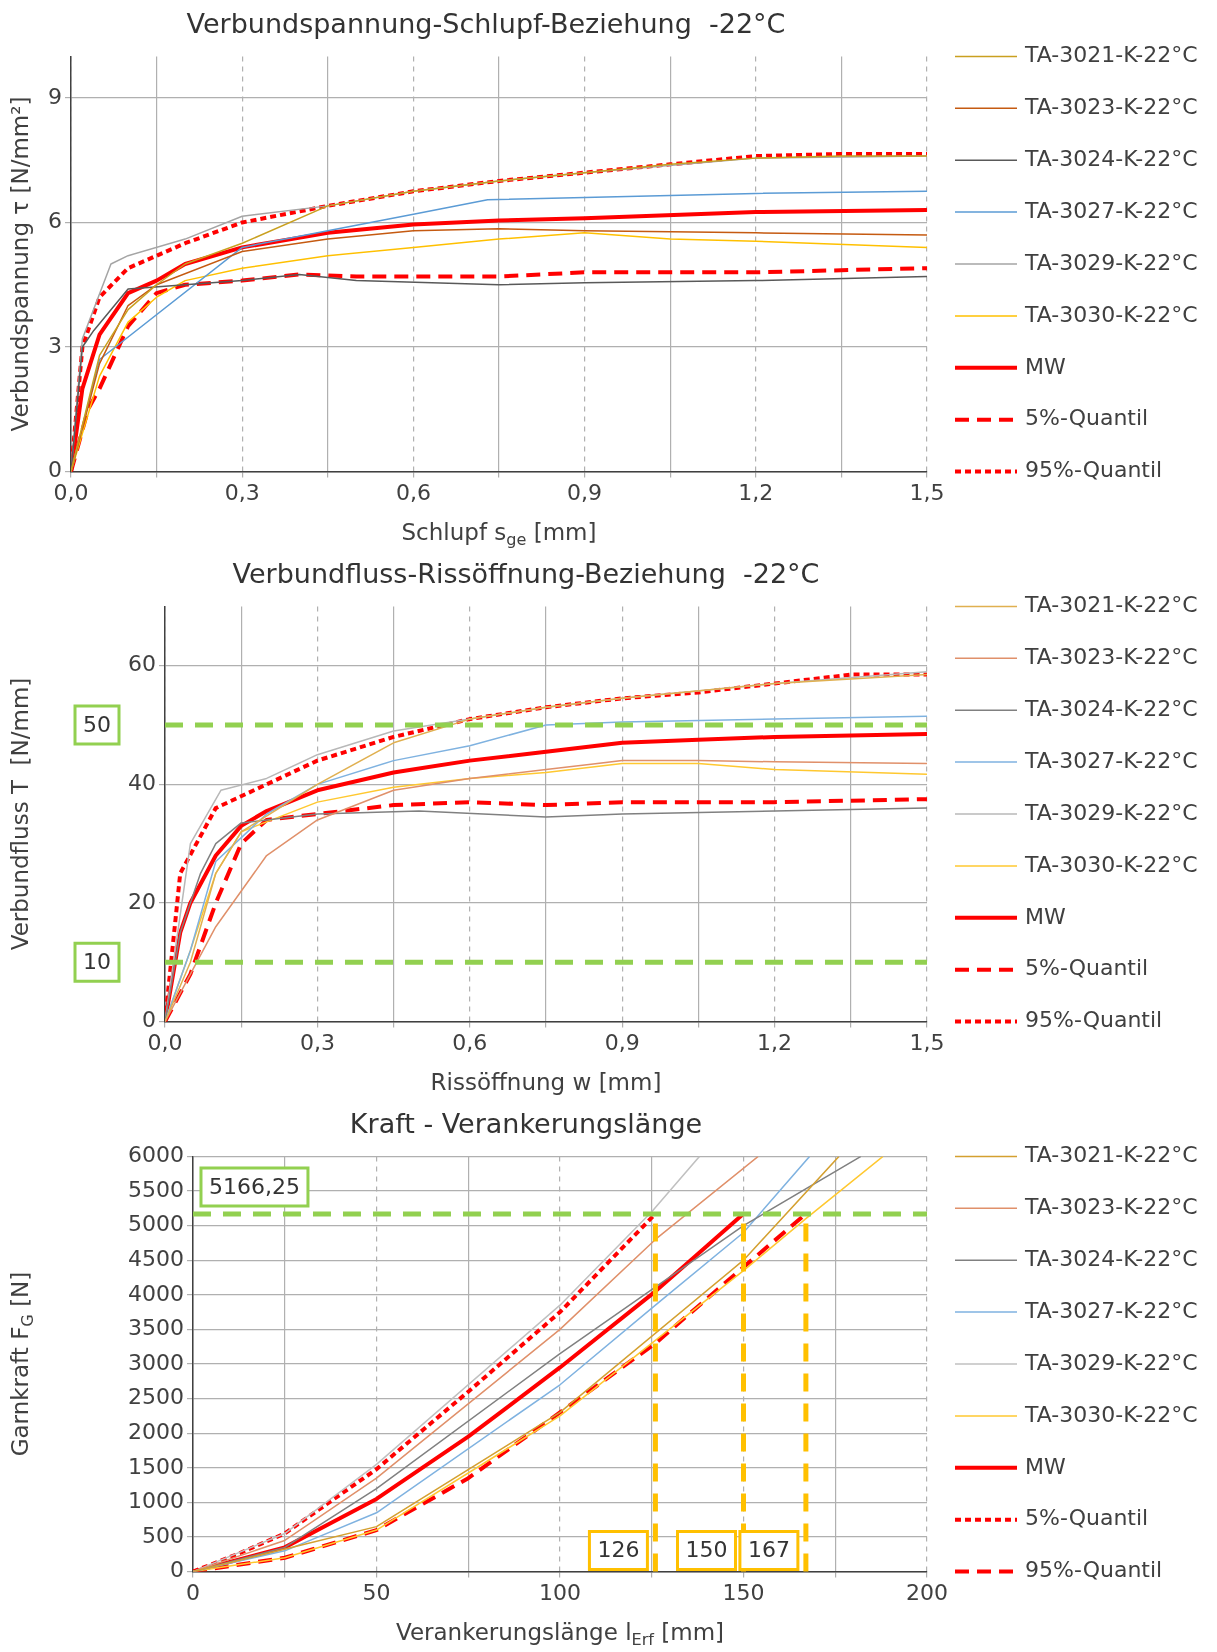 The height and width of the screenshot is (1652, 1217). What do you see at coordinates (97, 724) in the screenshot?
I see `ref-line-label: 50` at bounding box center [97, 724].